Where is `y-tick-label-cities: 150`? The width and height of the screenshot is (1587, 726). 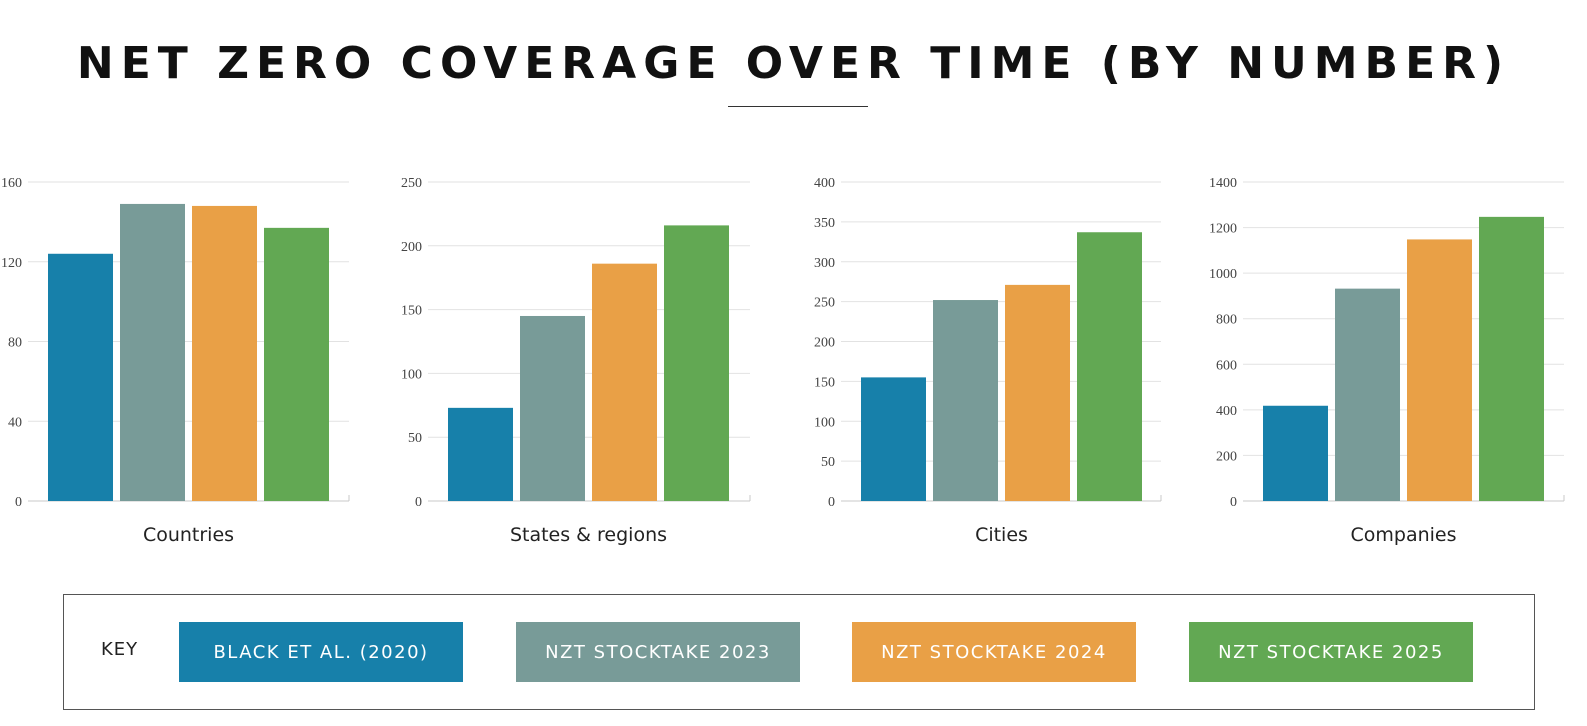 y-tick-label-cities: 150 is located at coordinates (824, 382).